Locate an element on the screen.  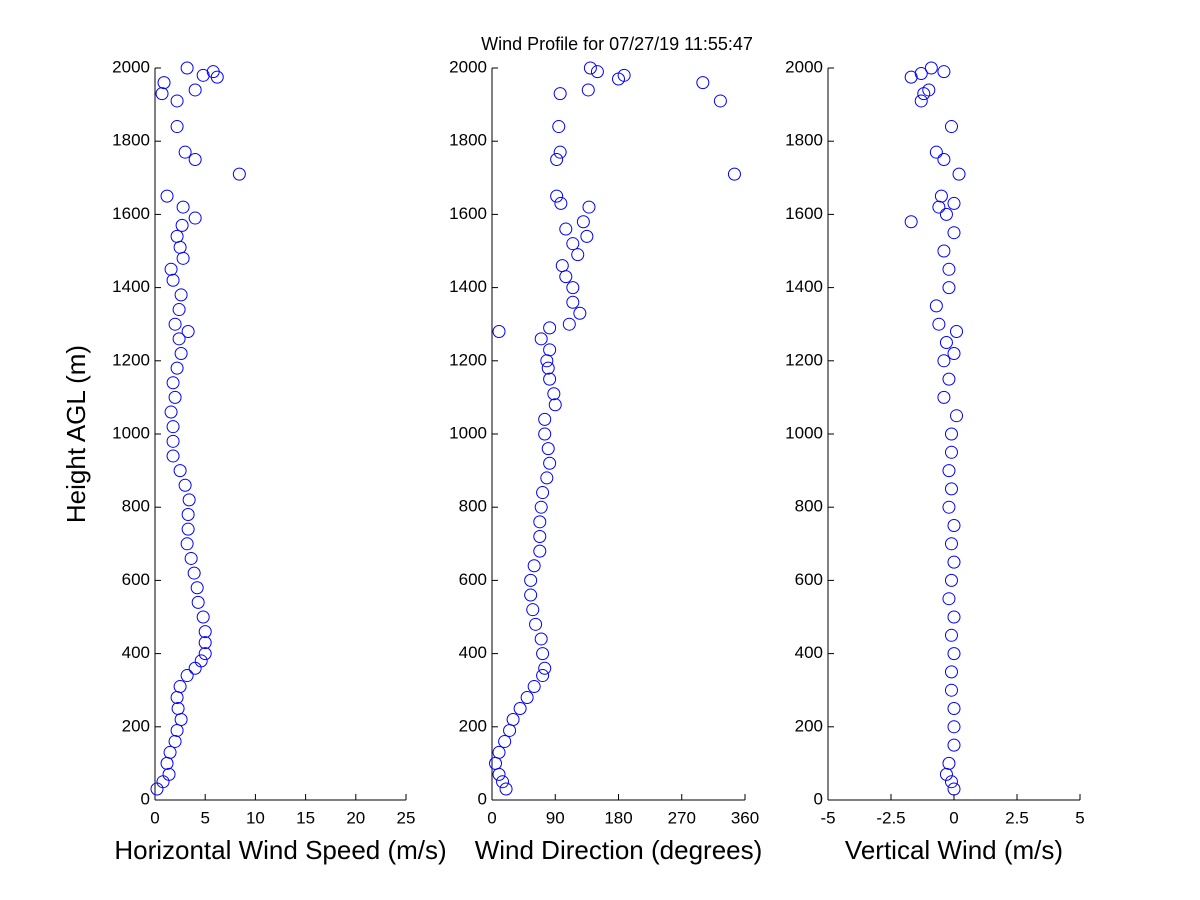
x-tick-label: 10 is located at coordinates (255, 817).